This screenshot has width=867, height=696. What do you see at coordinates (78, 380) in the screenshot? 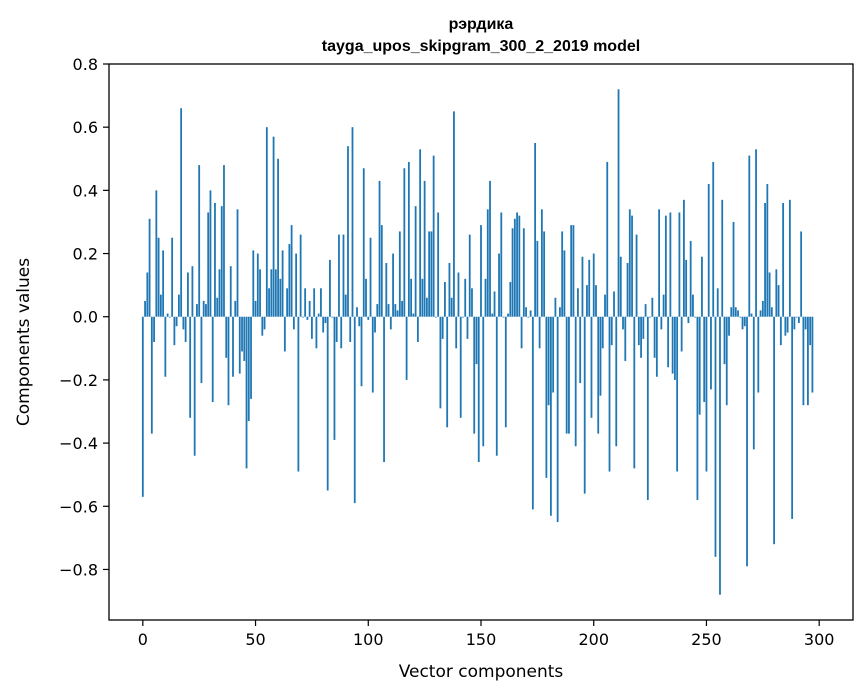
I see `y-tick-label: −0.2` at bounding box center [78, 380].